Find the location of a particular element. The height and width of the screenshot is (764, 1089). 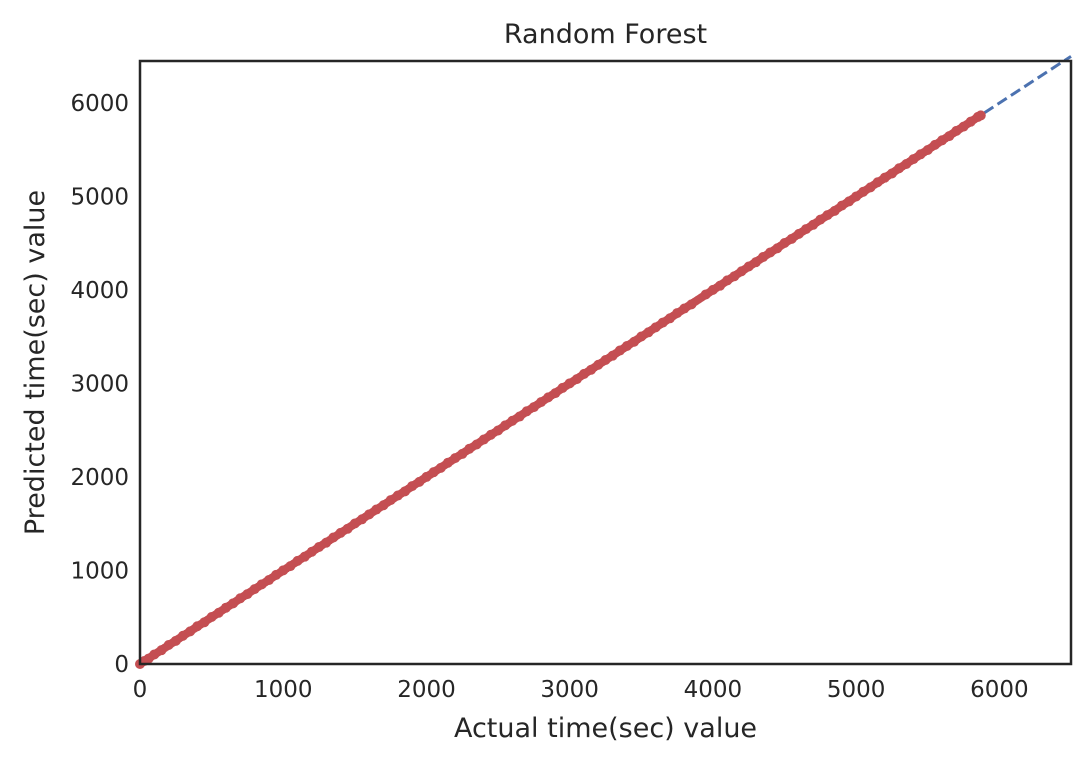

x-tick-label: 1000 is located at coordinates (283, 690).